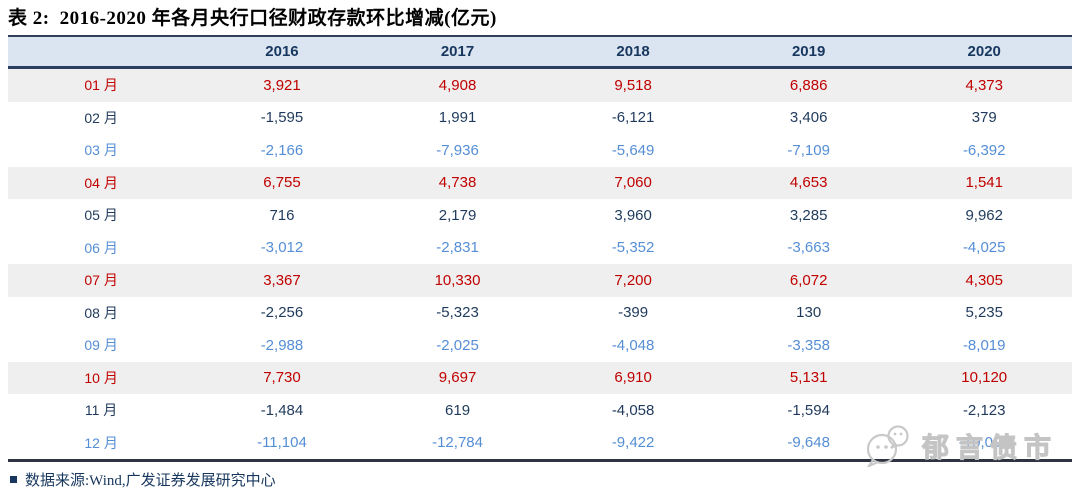 This screenshot has height=489, width=1080. What do you see at coordinates (633, 248) in the screenshot?
I see `value-cell: -5,352` at bounding box center [633, 248].